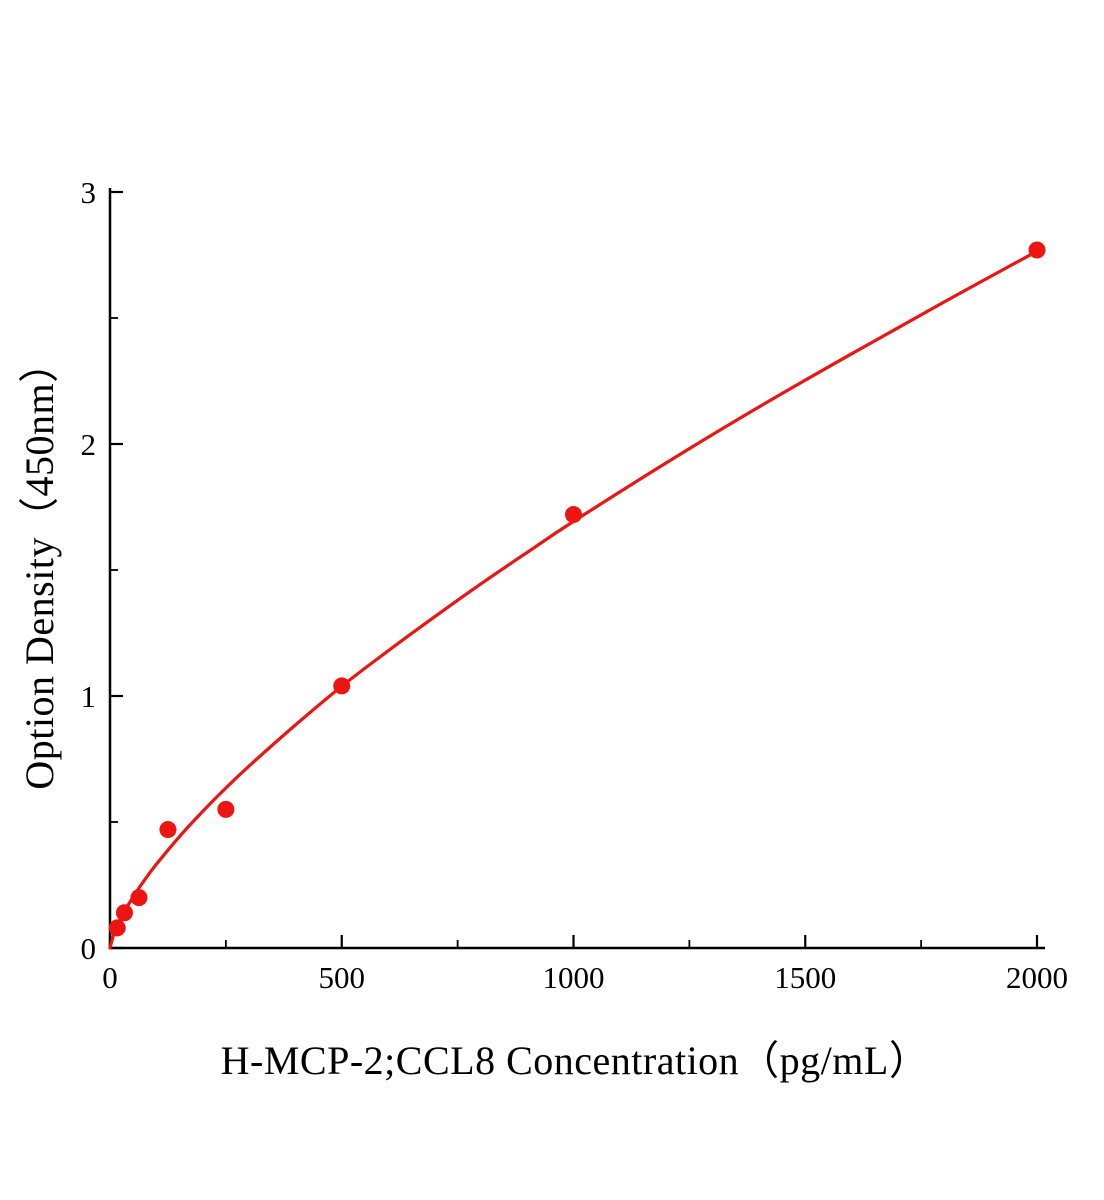 The image size is (1104, 1200). Describe the element at coordinates (805, 977) in the screenshot. I see `x-tick-label: 1500` at that location.